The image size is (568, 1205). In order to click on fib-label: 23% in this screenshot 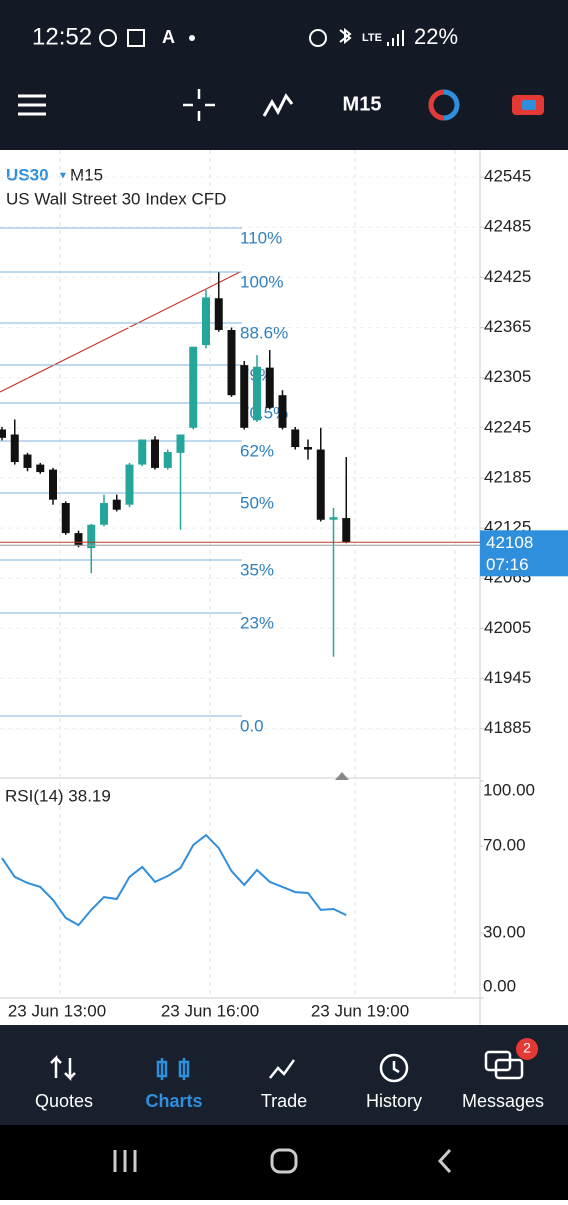, I will do `click(257, 622)`.